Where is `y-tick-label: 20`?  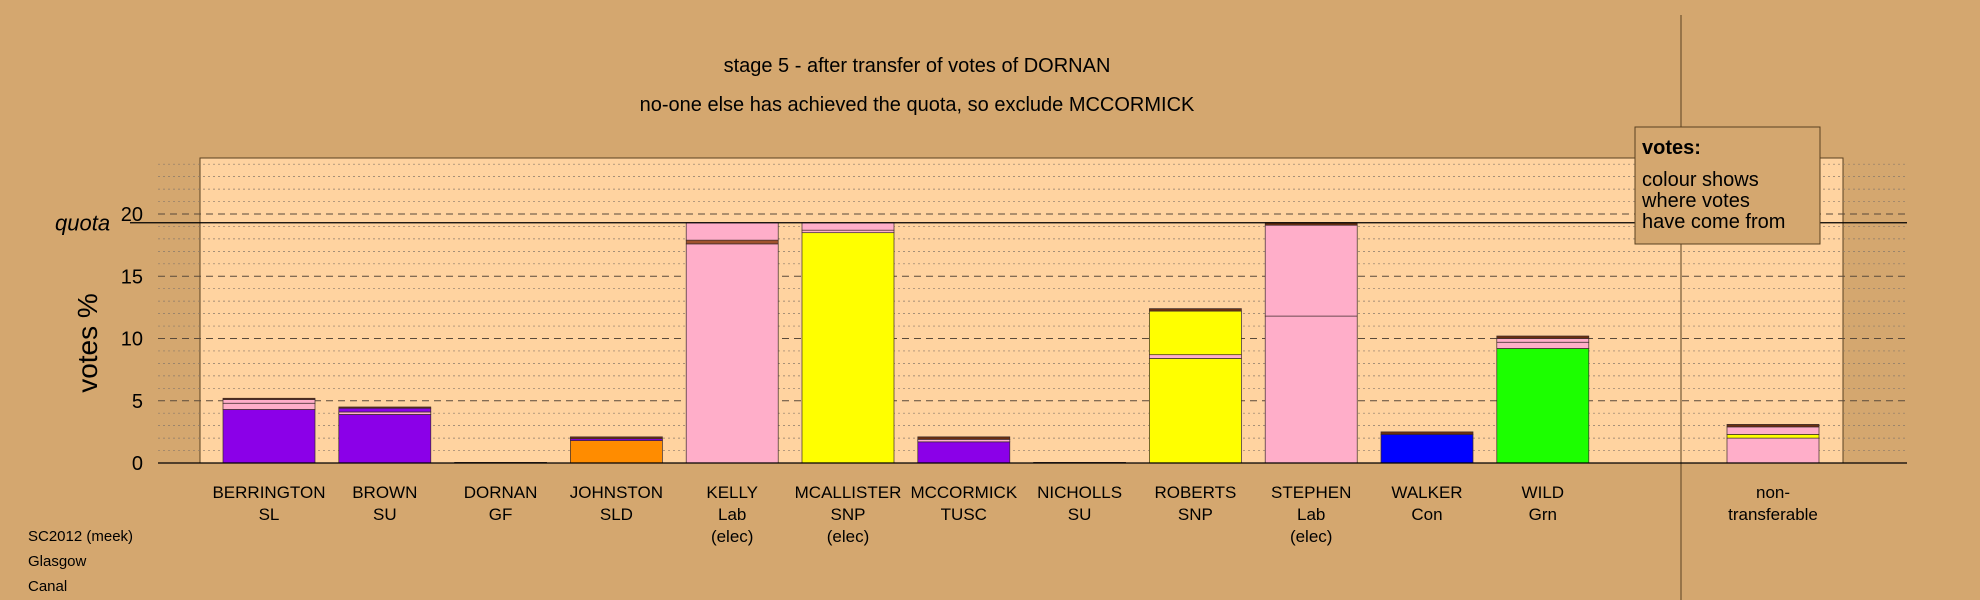
y-tick-label: 20 is located at coordinates (132, 215).